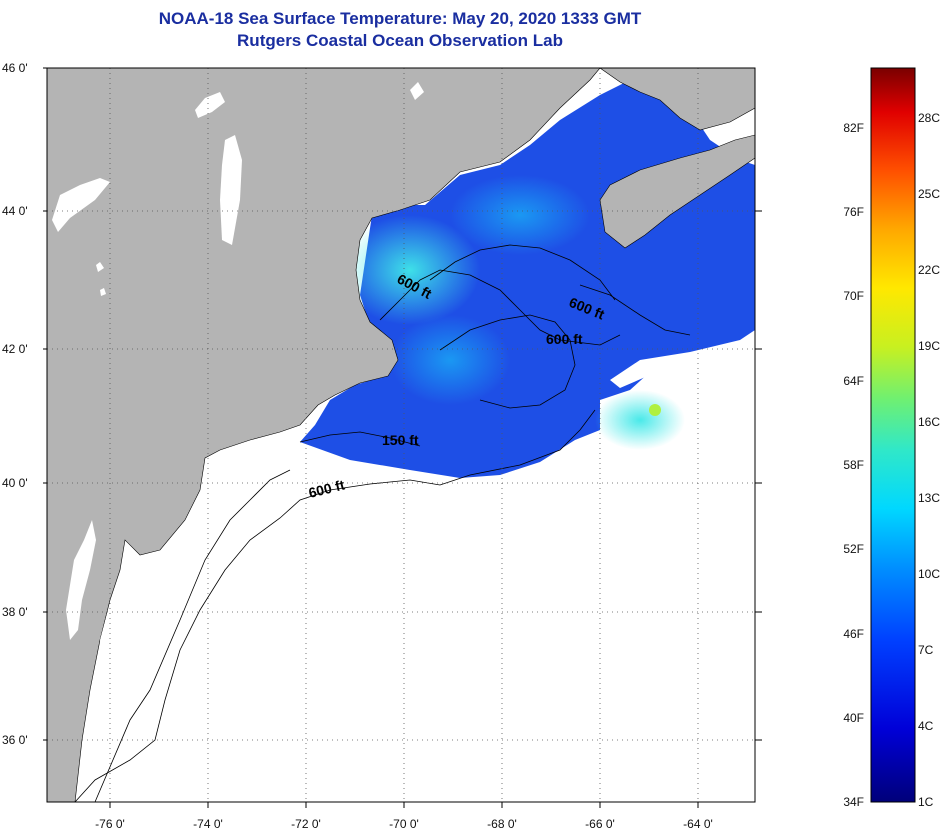 This screenshot has width=944, height=832. Describe the element at coordinates (682, 359) in the screenshot. I see `cloud-gap` at that location.